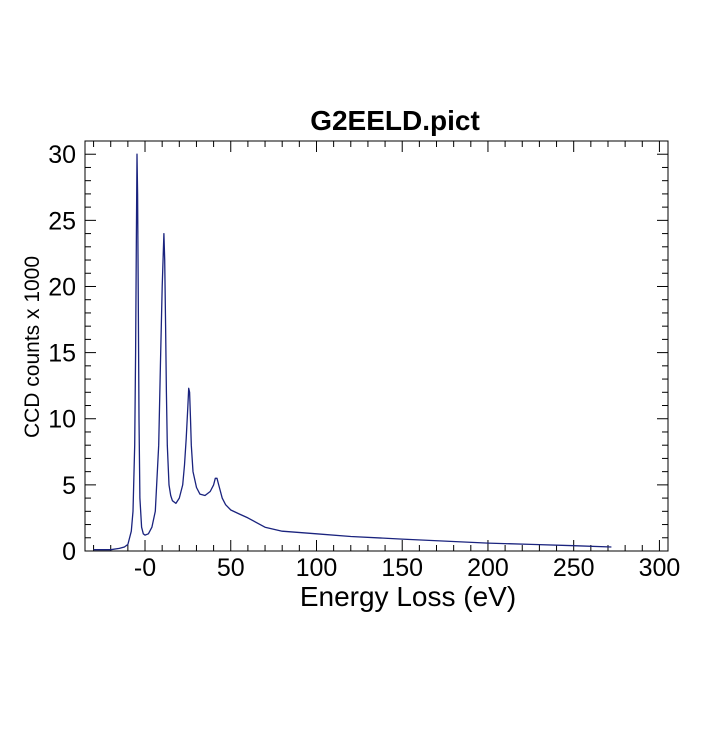 This screenshot has width=705, height=732. Describe the element at coordinates (231, 568) in the screenshot. I see `x-tick-label: 50` at that location.